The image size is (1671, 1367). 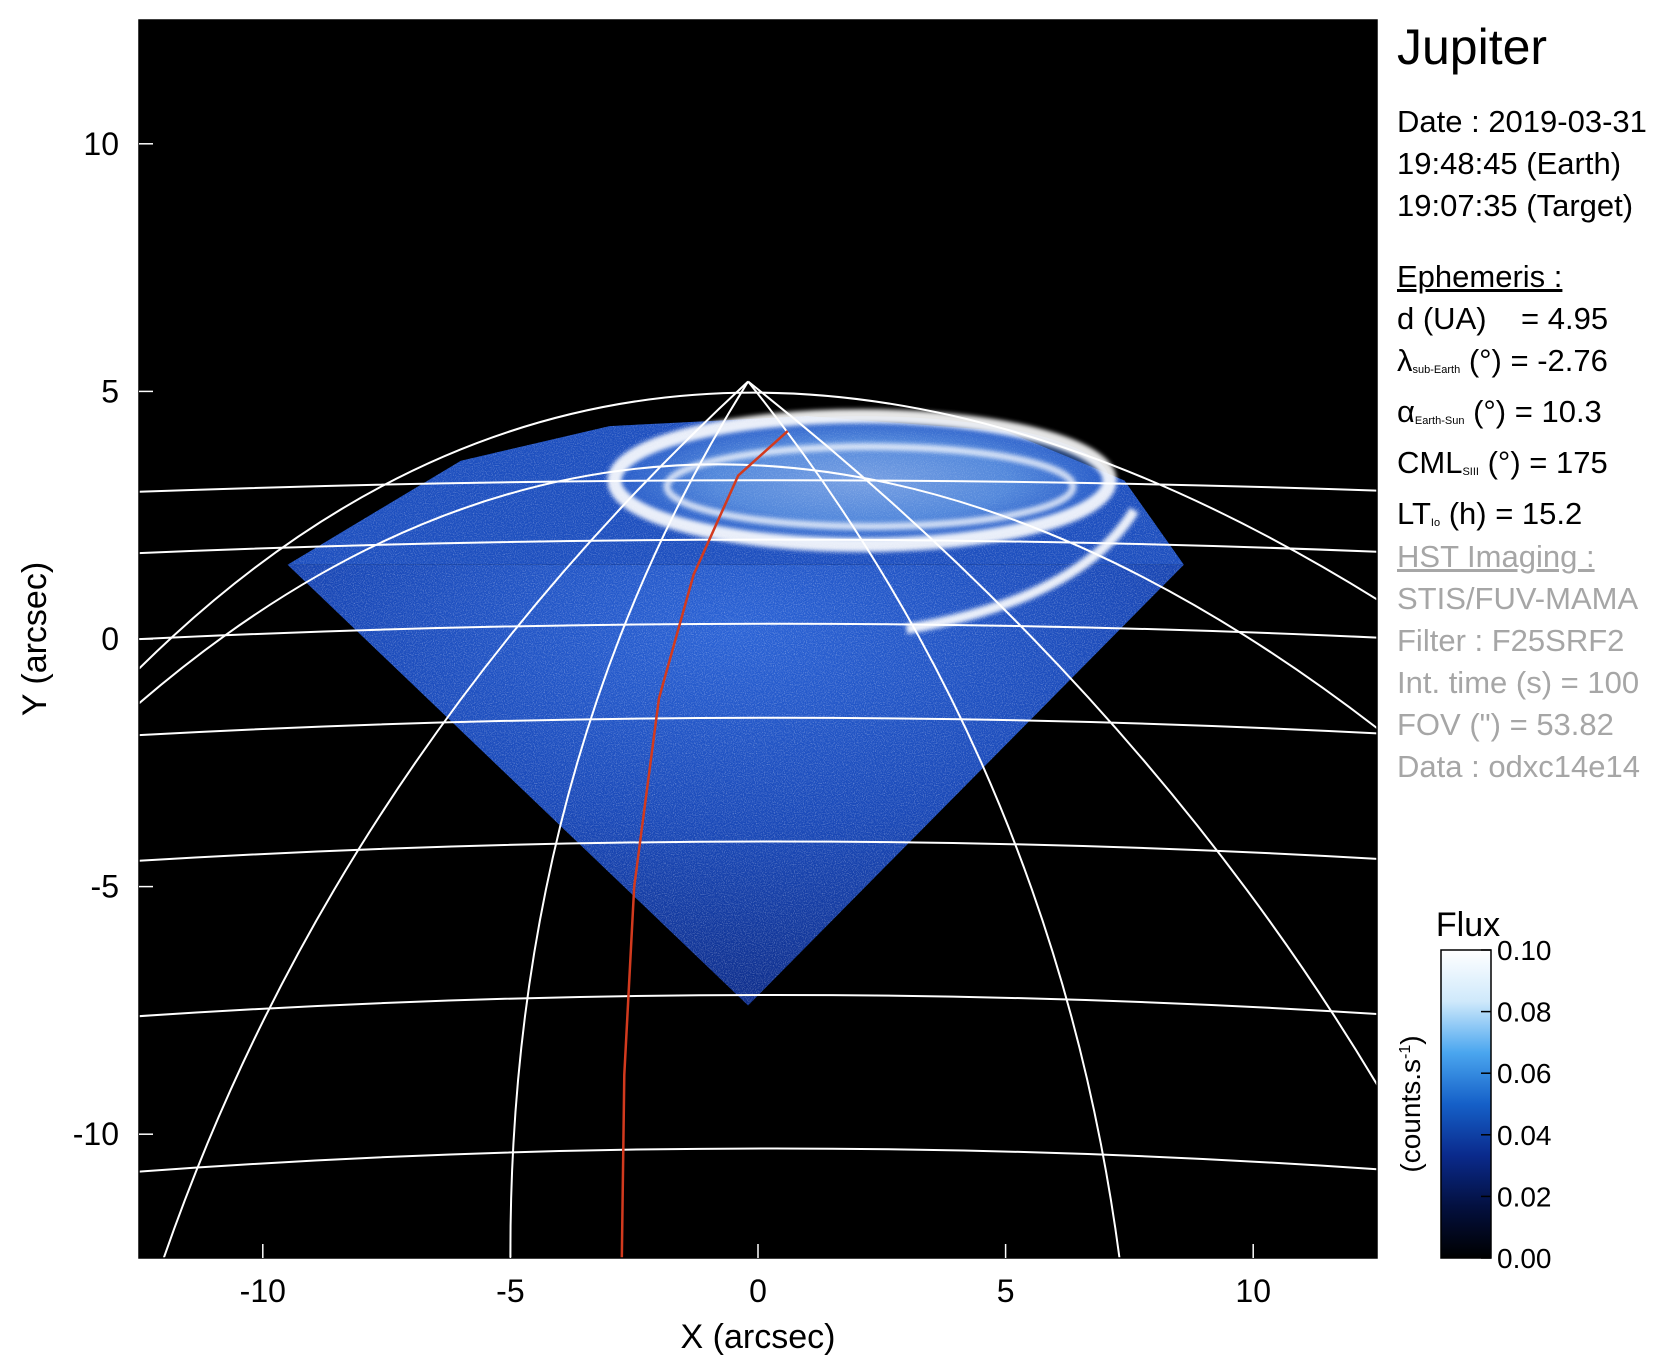 I want to click on phase-unit: (°), so click(x=1490, y=411).